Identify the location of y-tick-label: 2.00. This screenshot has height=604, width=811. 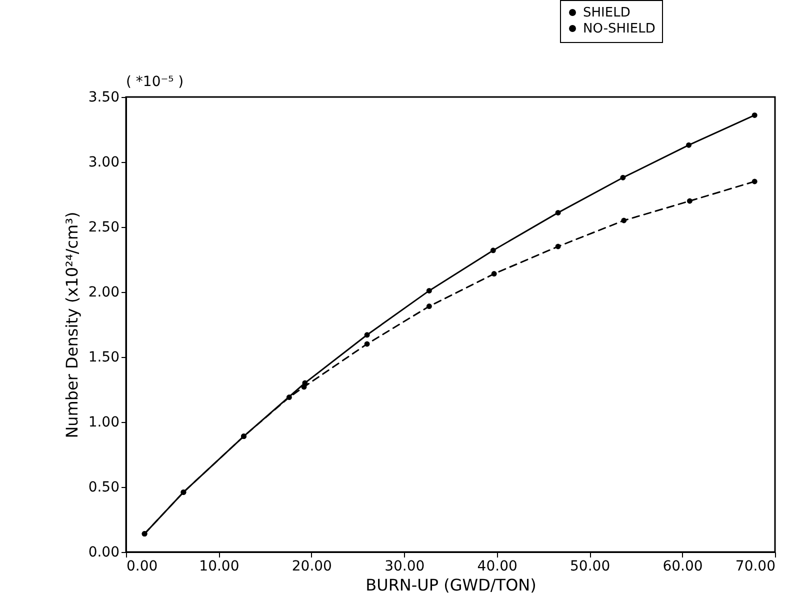
(104, 292).